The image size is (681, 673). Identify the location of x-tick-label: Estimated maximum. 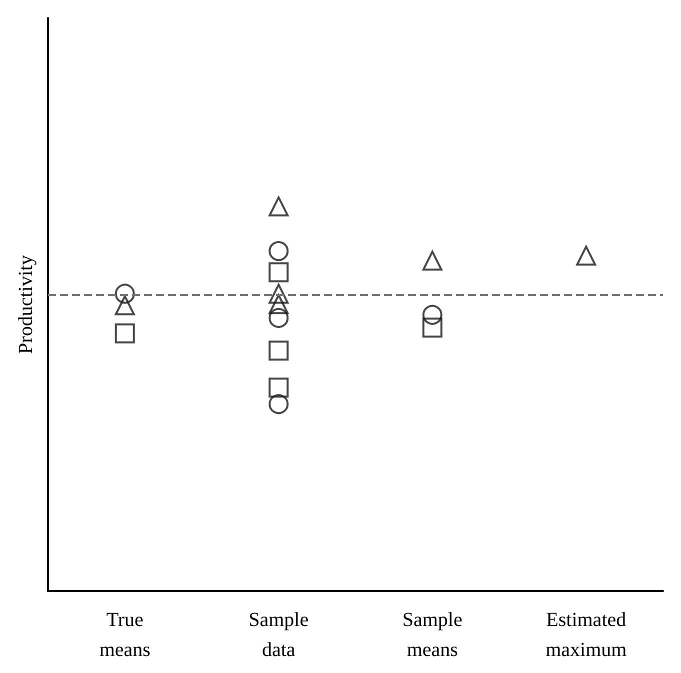
(587, 635).